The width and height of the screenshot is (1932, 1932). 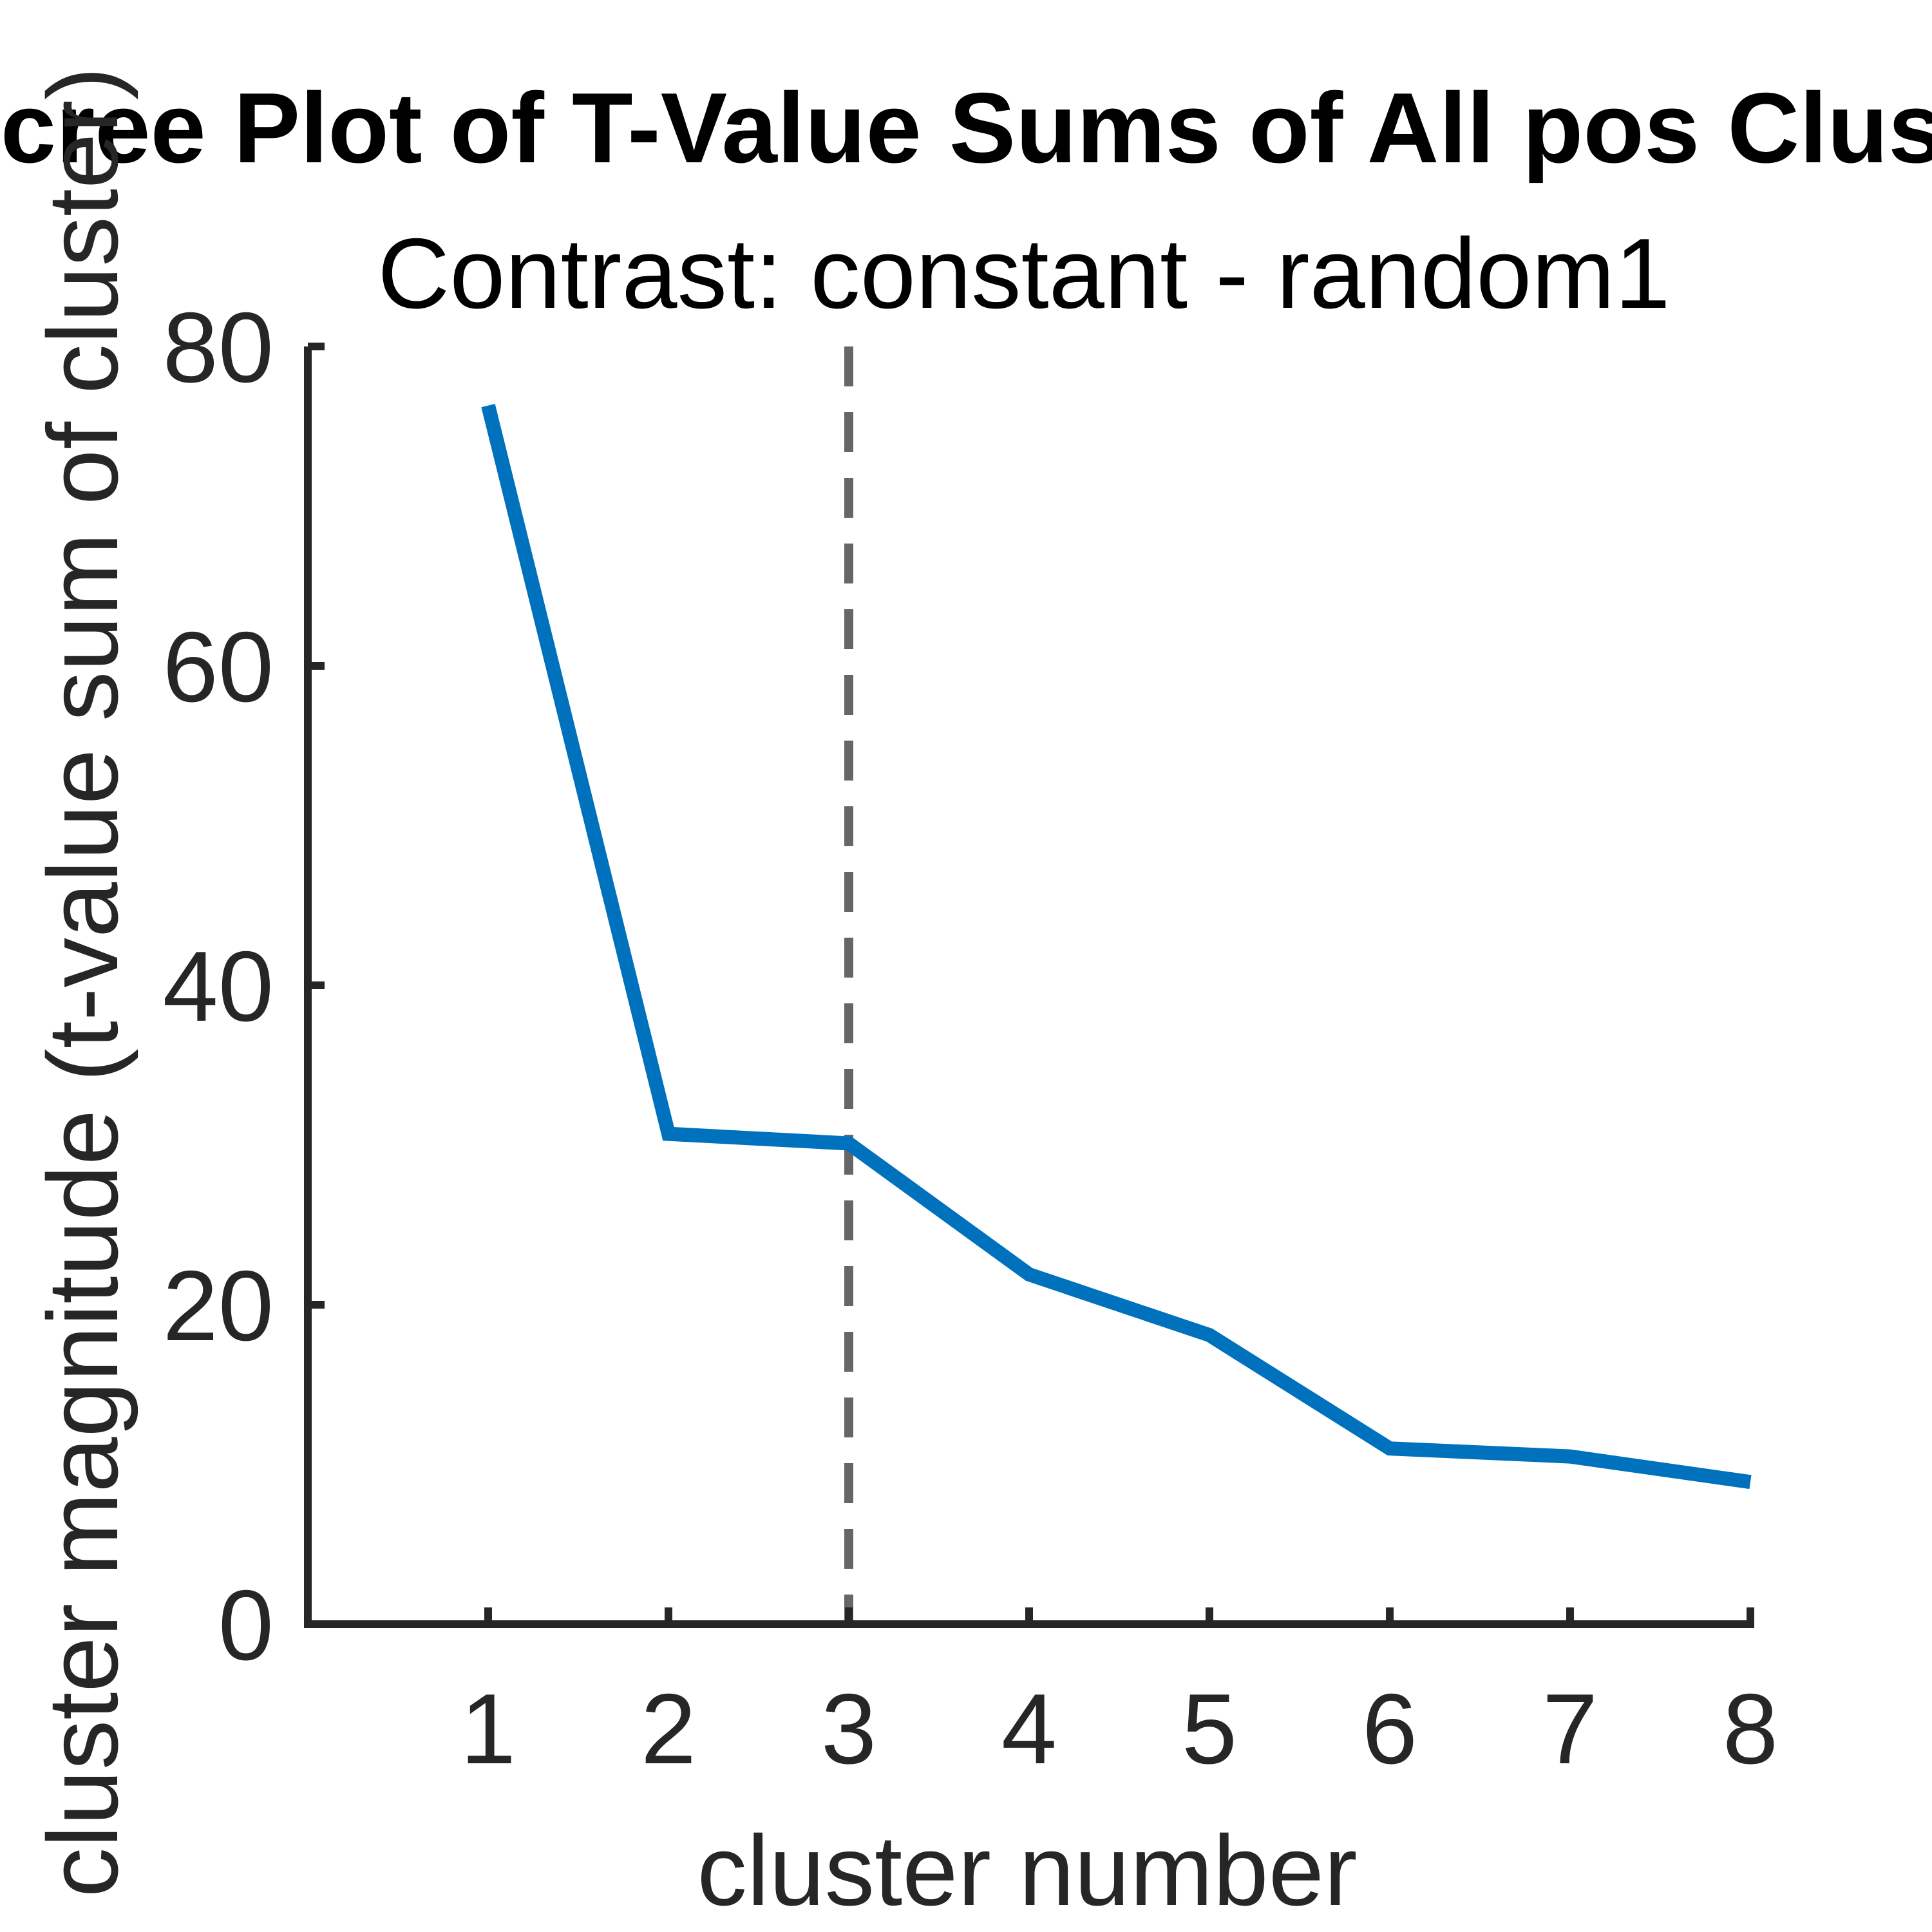 What do you see at coordinates (1027, 1870) in the screenshot?
I see `x-axis-label: cluster number` at bounding box center [1027, 1870].